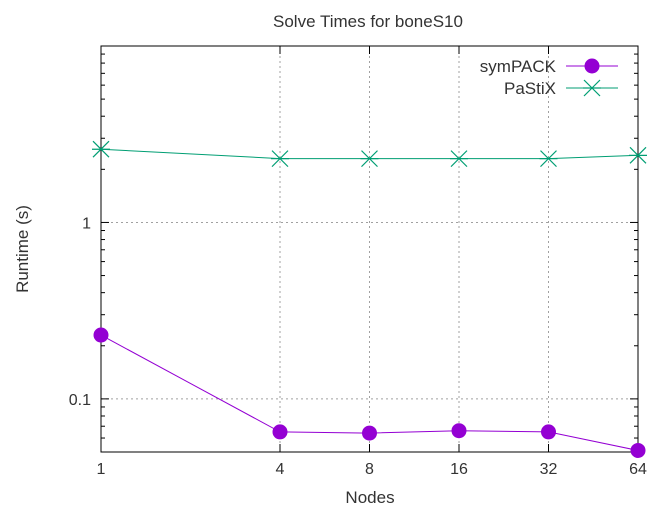 This screenshot has width=651, height=512. What do you see at coordinates (369, 497) in the screenshot?
I see `x-axis-label: Nodes` at bounding box center [369, 497].